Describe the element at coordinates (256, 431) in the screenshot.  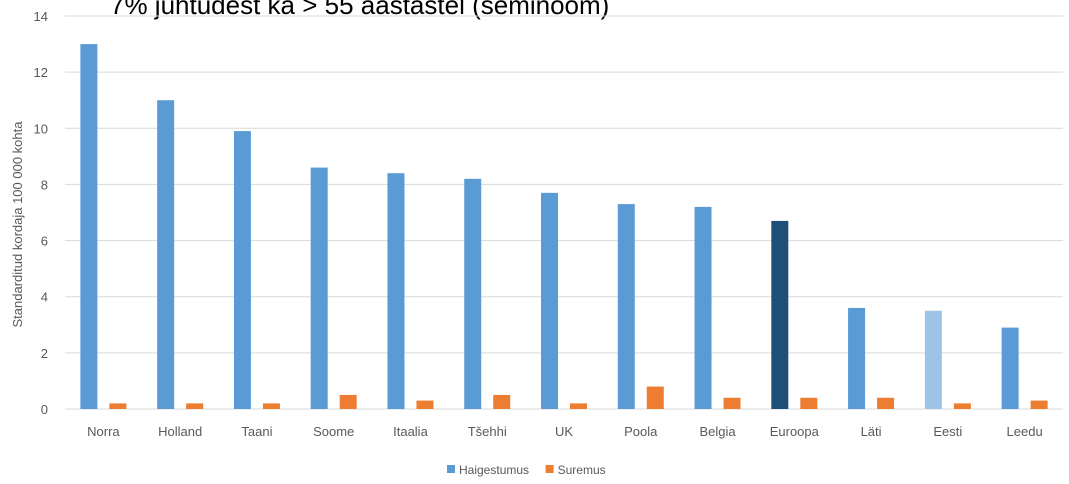
I see `x-tick-label: Taani` at that location.